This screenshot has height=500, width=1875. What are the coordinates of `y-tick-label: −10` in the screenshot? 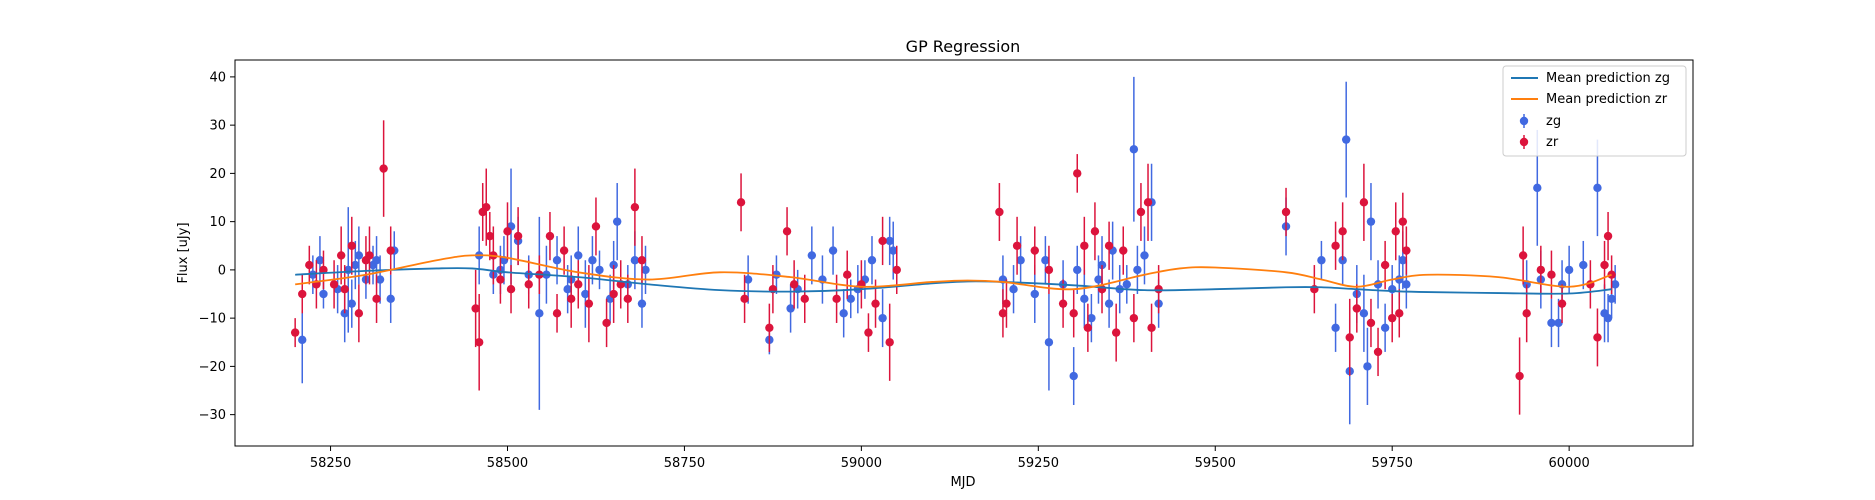 It's located at (212, 319).